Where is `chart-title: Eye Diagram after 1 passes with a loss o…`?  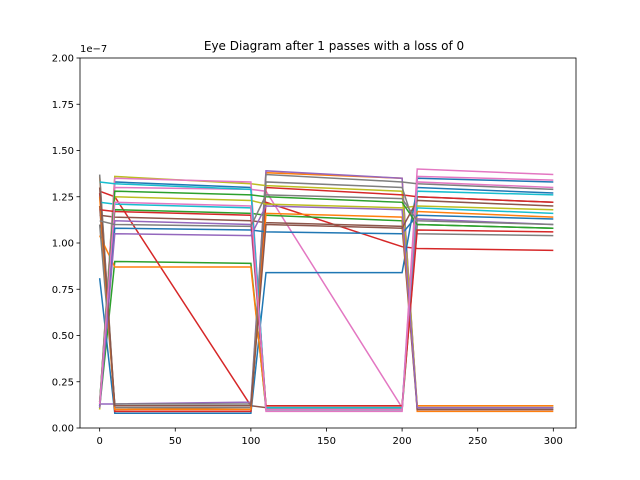 chart-title: Eye Diagram after 1 passes with a loss o… is located at coordinates (334, 46).